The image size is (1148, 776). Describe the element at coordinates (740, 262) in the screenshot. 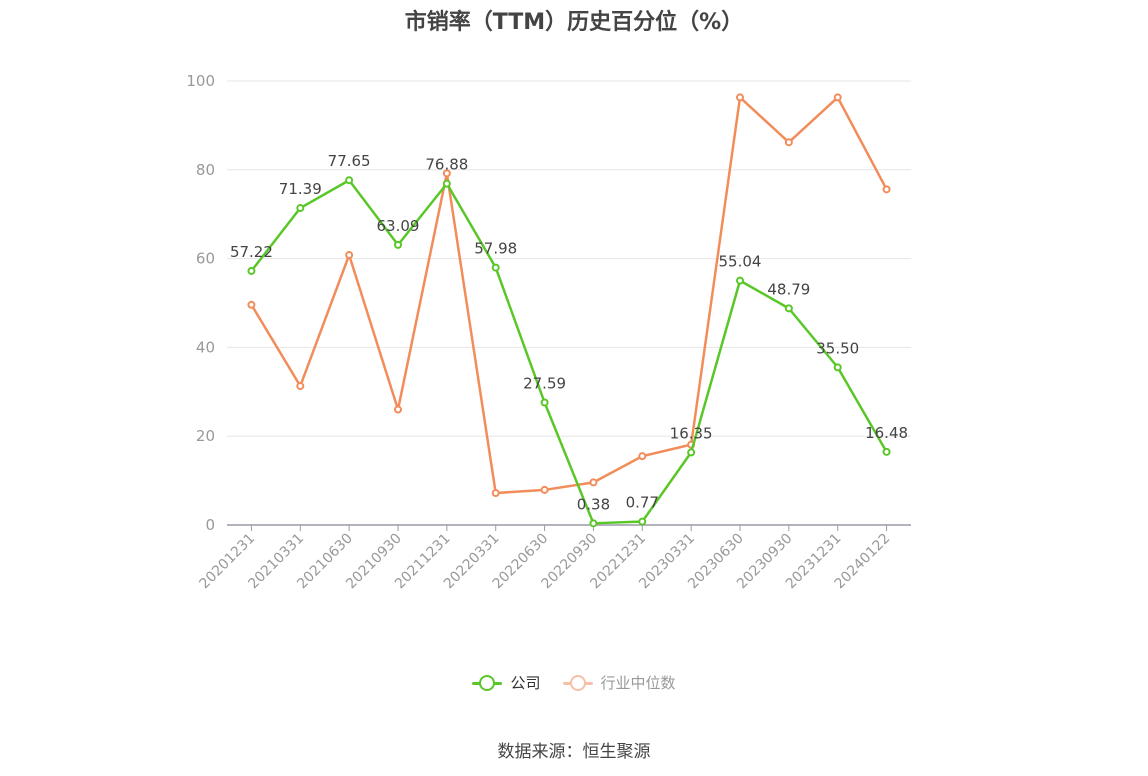

I see `data-label: 55.04` at that location.